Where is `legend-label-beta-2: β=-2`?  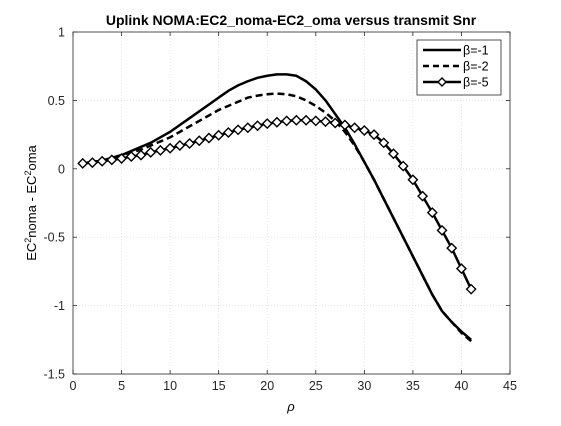
legend-label-beta-2: β=-2 is located at coordinates (476, 67).